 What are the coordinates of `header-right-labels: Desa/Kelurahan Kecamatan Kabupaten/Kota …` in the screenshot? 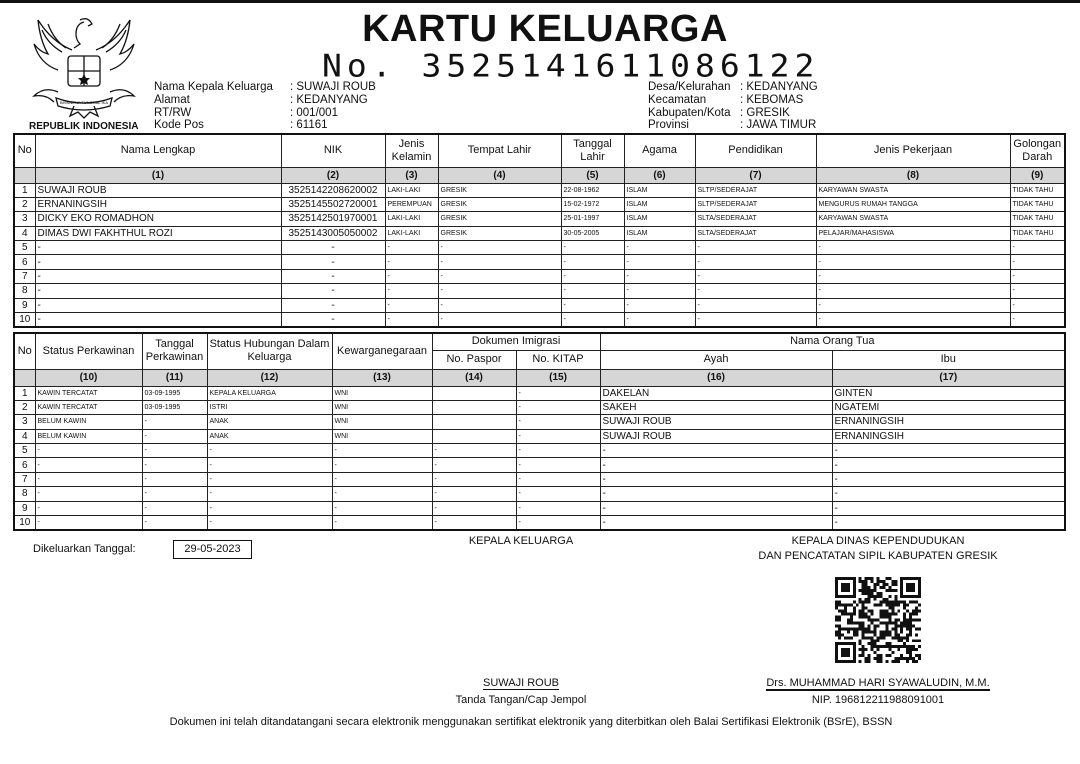 It's located at (689, 106).